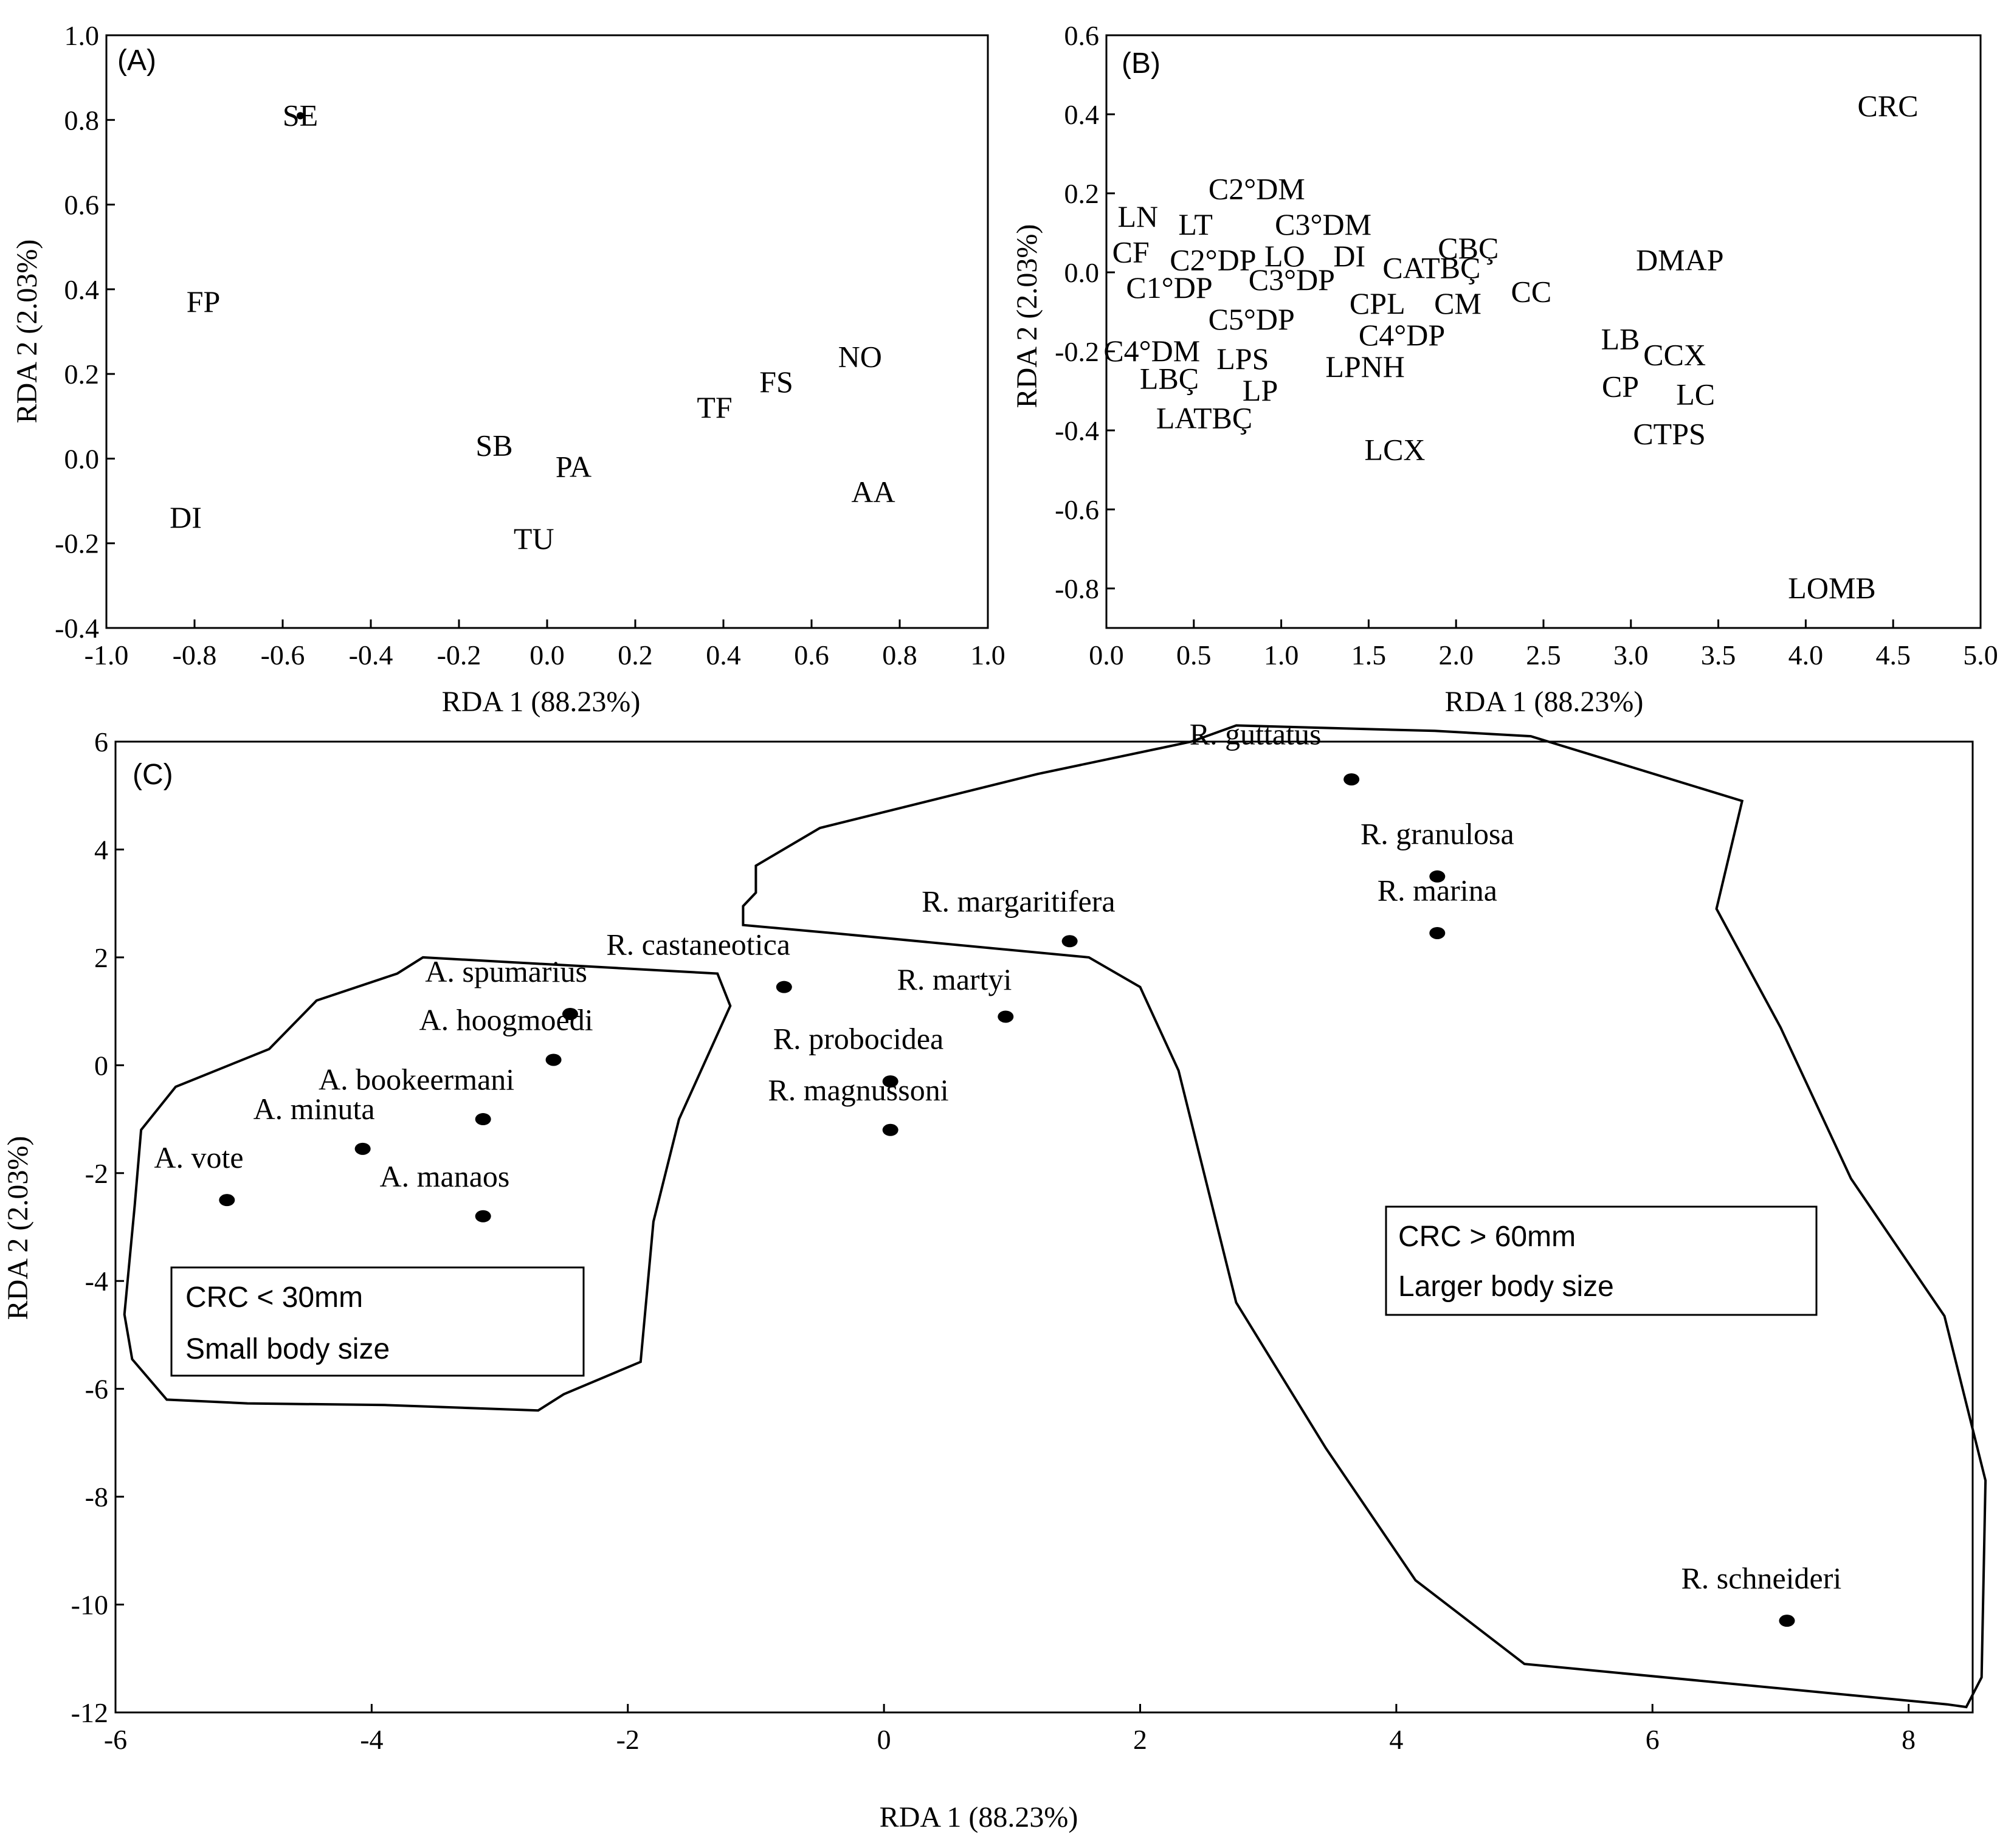  I want to click on small-body-legend-box: CRC < 30mm Small body size, so click(377, 1321).